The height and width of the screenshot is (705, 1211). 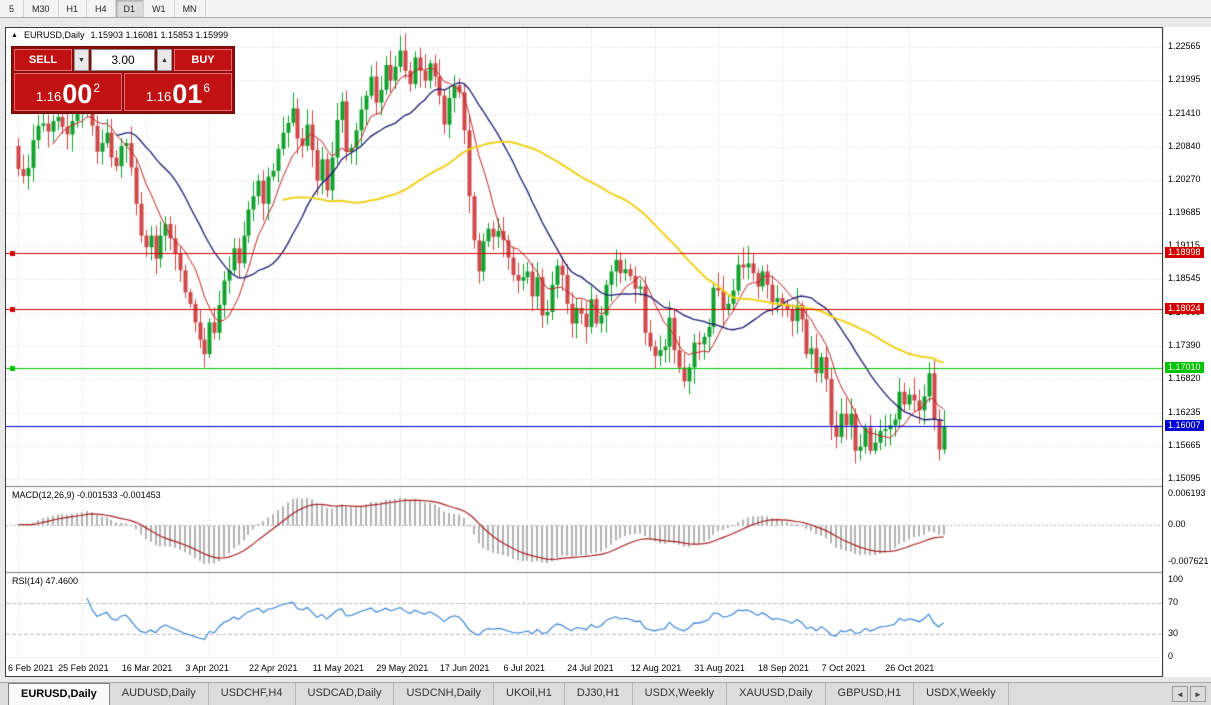 What do you see at coordinates (81, 60) in the screenshot?
I see `volume-decrease-button: ▼` at bounding box center [81, 60].